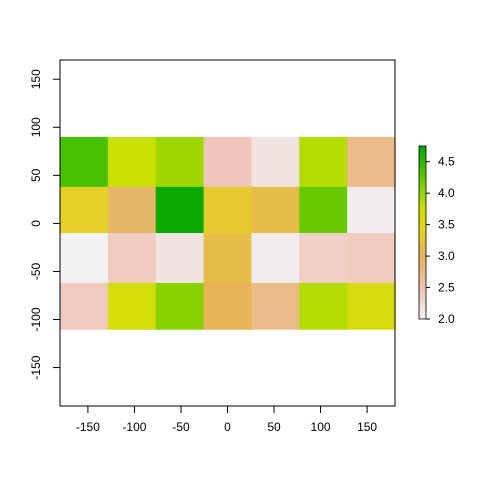 This screenshot has width=480, height=485. I want to click on x-tick-label: -100, so click(134, 427).